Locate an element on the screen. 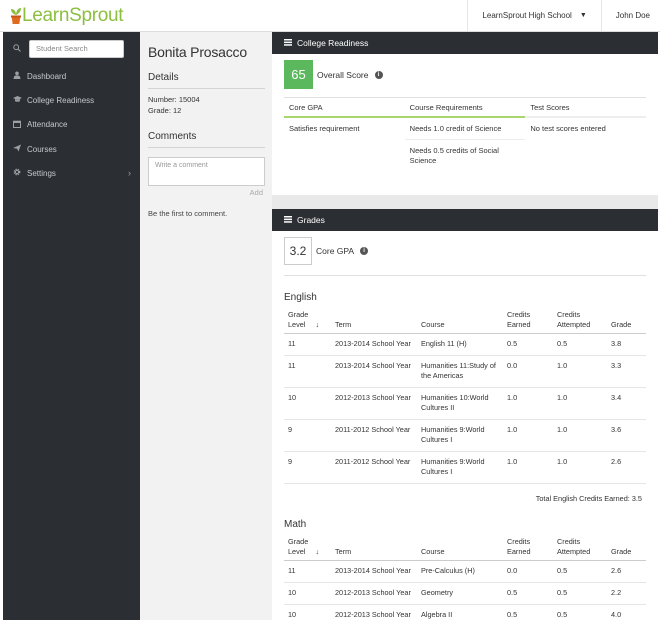 Image resolution: width=660 pixels, height=620 pixels. requirement-value: Needs 1.0 credit of Science is located at coordinates (465, 129).